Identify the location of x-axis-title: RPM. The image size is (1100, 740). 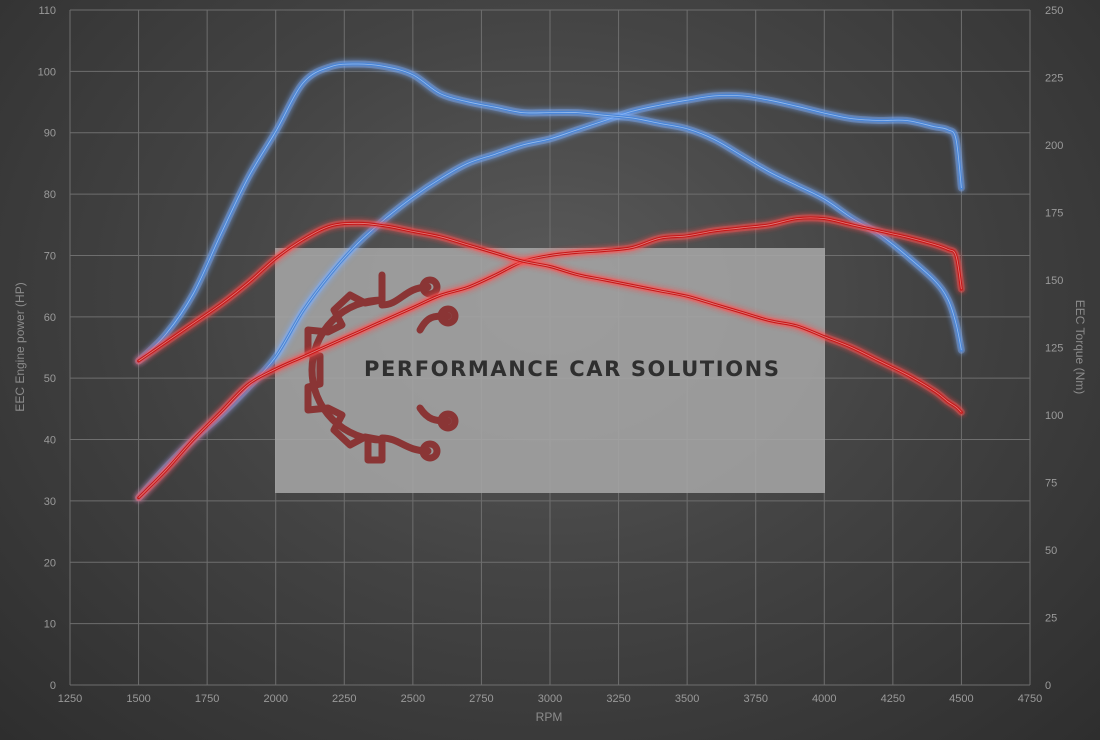
(549, 717).